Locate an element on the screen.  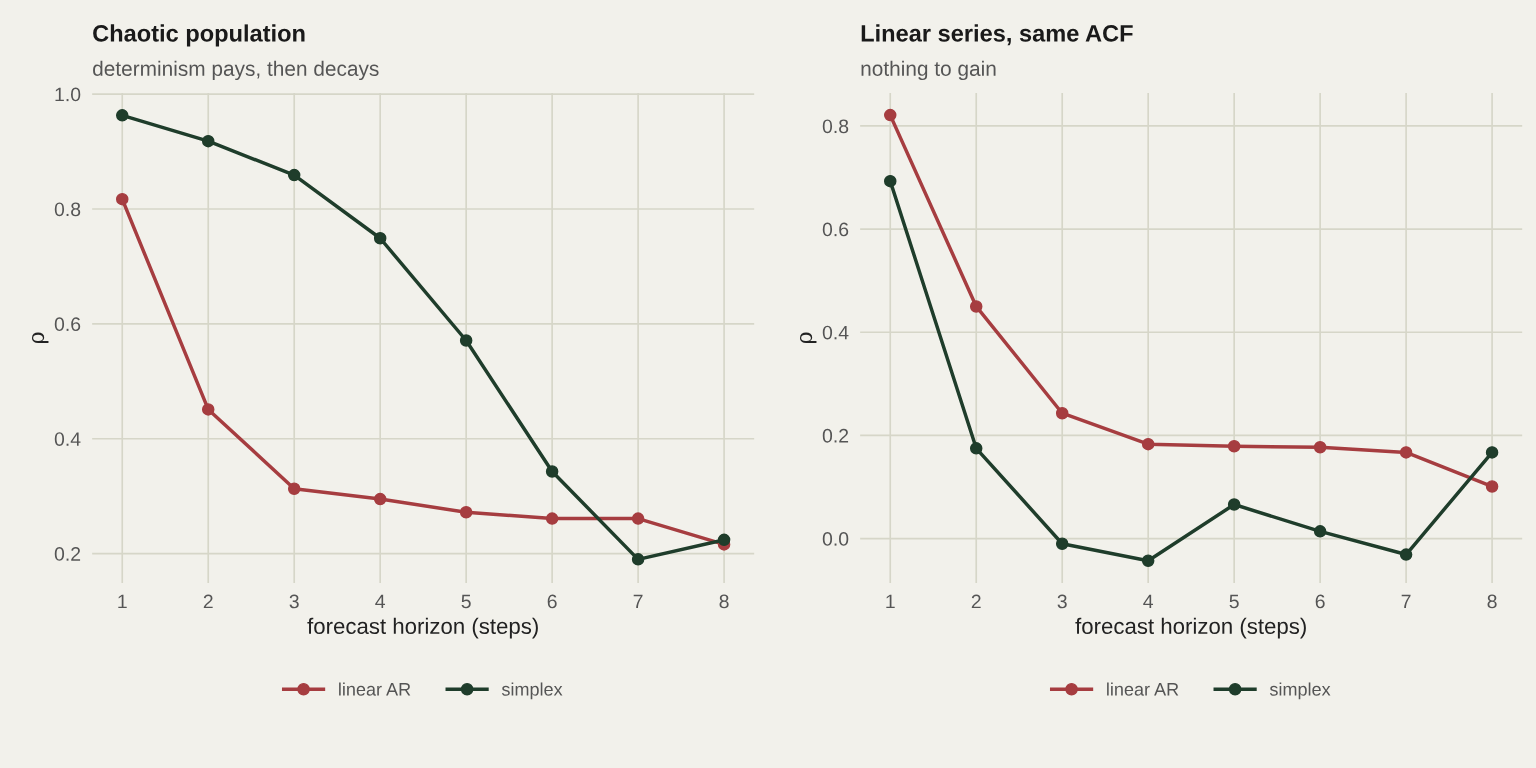
chart-title: Chaotic population is located at coordinates (199, 35).